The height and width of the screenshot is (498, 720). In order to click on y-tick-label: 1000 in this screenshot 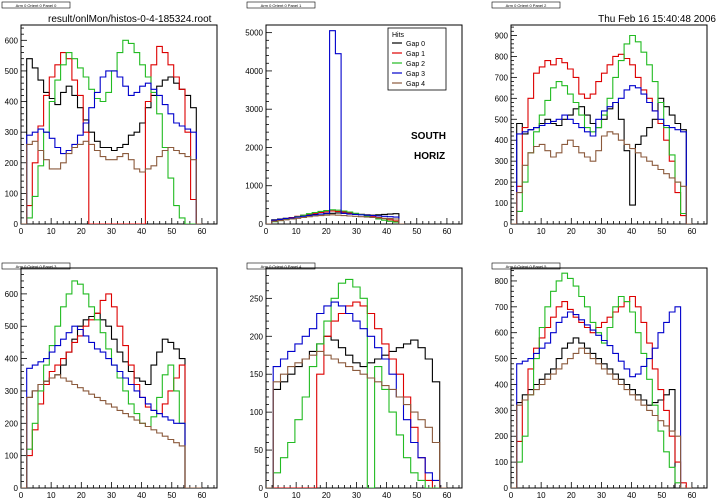, I will do `click(254, 186)`.